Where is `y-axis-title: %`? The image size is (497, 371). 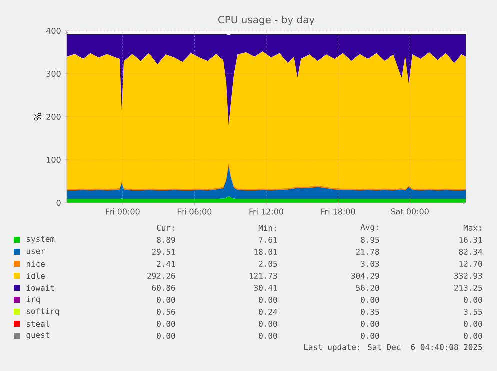
y-axis-title: % is located at coordinates (38, 117).